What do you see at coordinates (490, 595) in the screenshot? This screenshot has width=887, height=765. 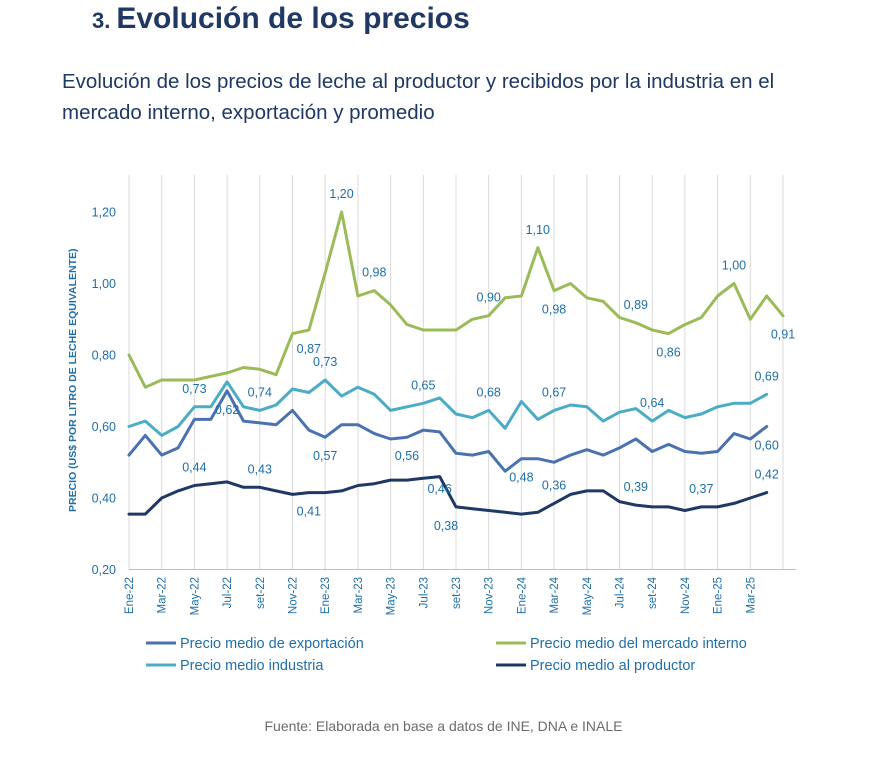 I see `x-tick-label: Nov-23` at bounding box center [490, 595].